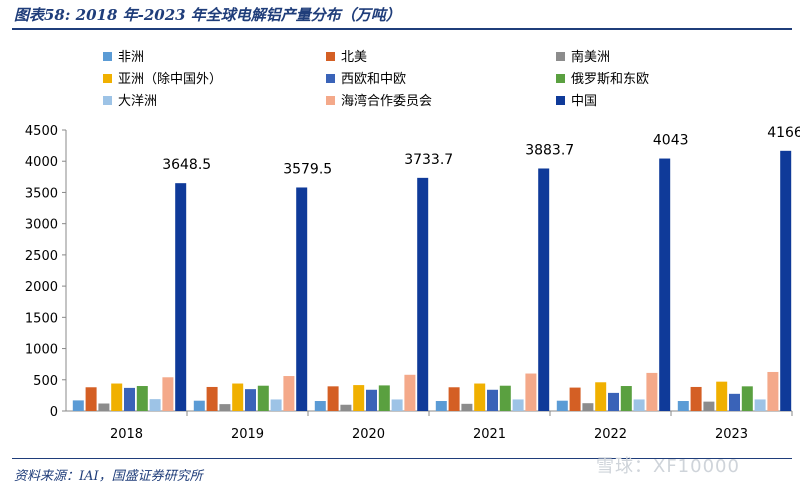 The width and height of the screenshot is (800, 490). Describe the element at coordinates (481, 151) in the screenshot. I see `data-labels: 3648.5 3579.5 3733.7 3883.7 4043 4166.6` at that location.